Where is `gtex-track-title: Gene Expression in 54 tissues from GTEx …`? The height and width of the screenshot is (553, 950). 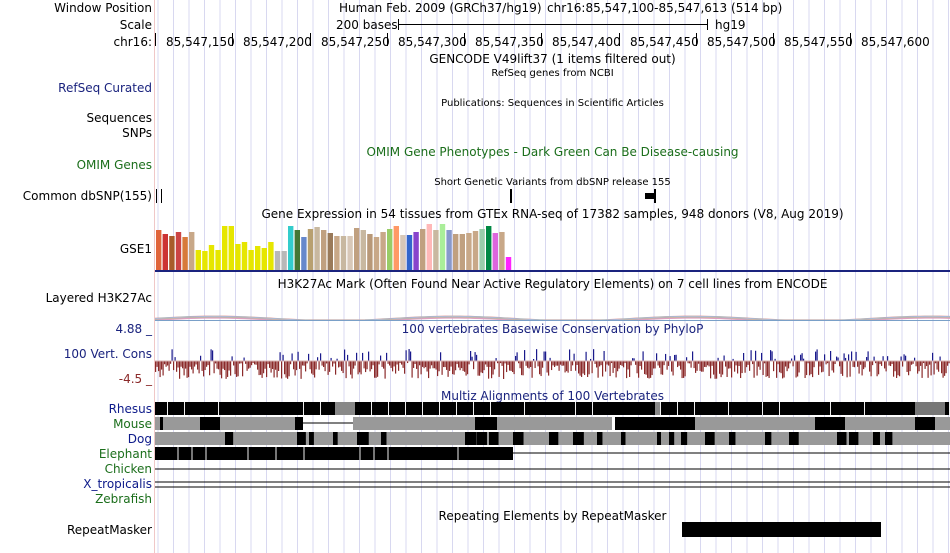 gtex-track-title: Gene Expression in 54 tissues from GTEx … is located at coordinates (552, 214).